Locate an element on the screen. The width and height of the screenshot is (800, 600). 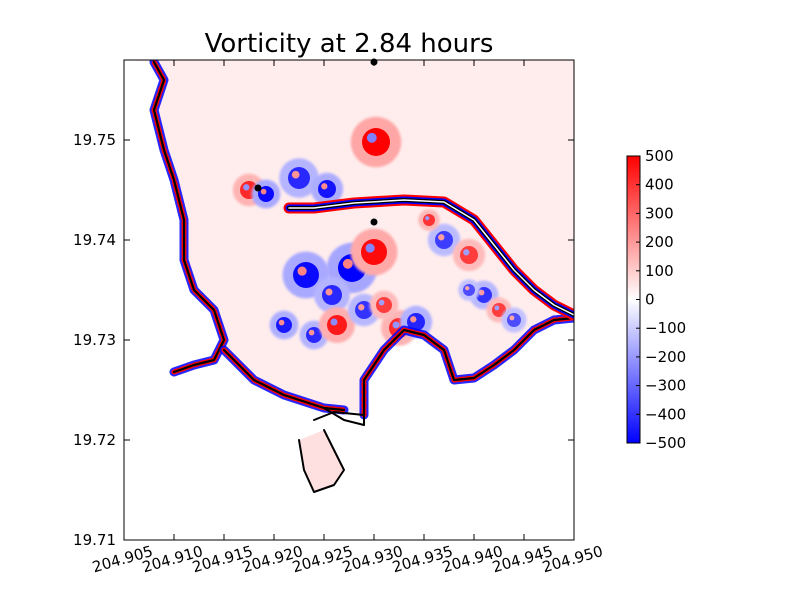
y-tick-label: 19.74 is located at coordinates (94, 240).